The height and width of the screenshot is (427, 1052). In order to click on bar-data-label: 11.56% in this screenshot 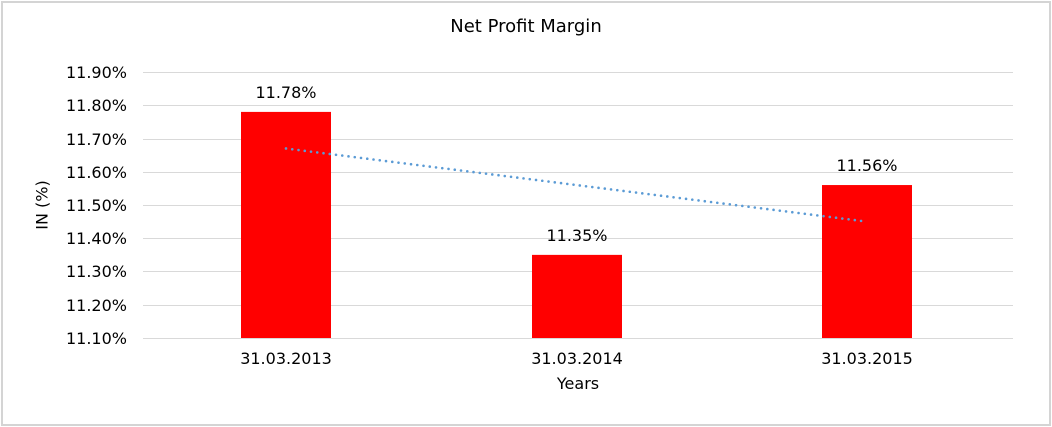, I will do `click(867, 165)`.